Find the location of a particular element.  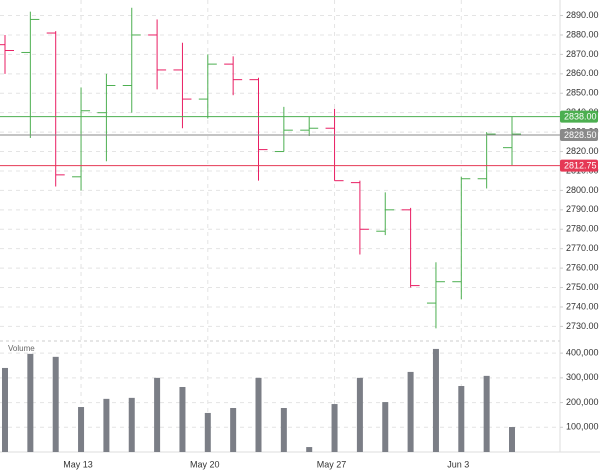

y-tick-label: 2820.00 is located at coordinates (582, 151).